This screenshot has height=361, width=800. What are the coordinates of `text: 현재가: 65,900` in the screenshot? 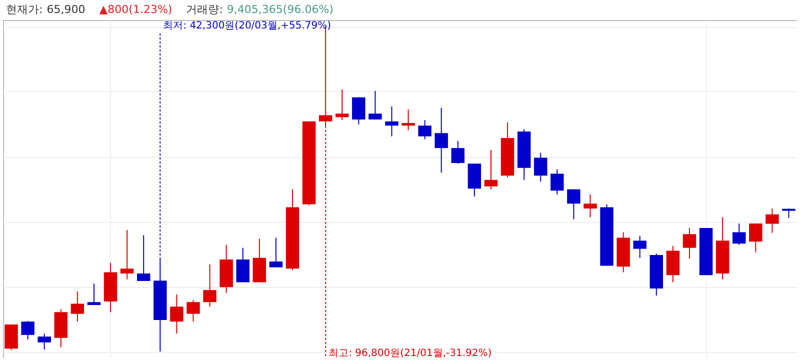 It's located at (46, 9).